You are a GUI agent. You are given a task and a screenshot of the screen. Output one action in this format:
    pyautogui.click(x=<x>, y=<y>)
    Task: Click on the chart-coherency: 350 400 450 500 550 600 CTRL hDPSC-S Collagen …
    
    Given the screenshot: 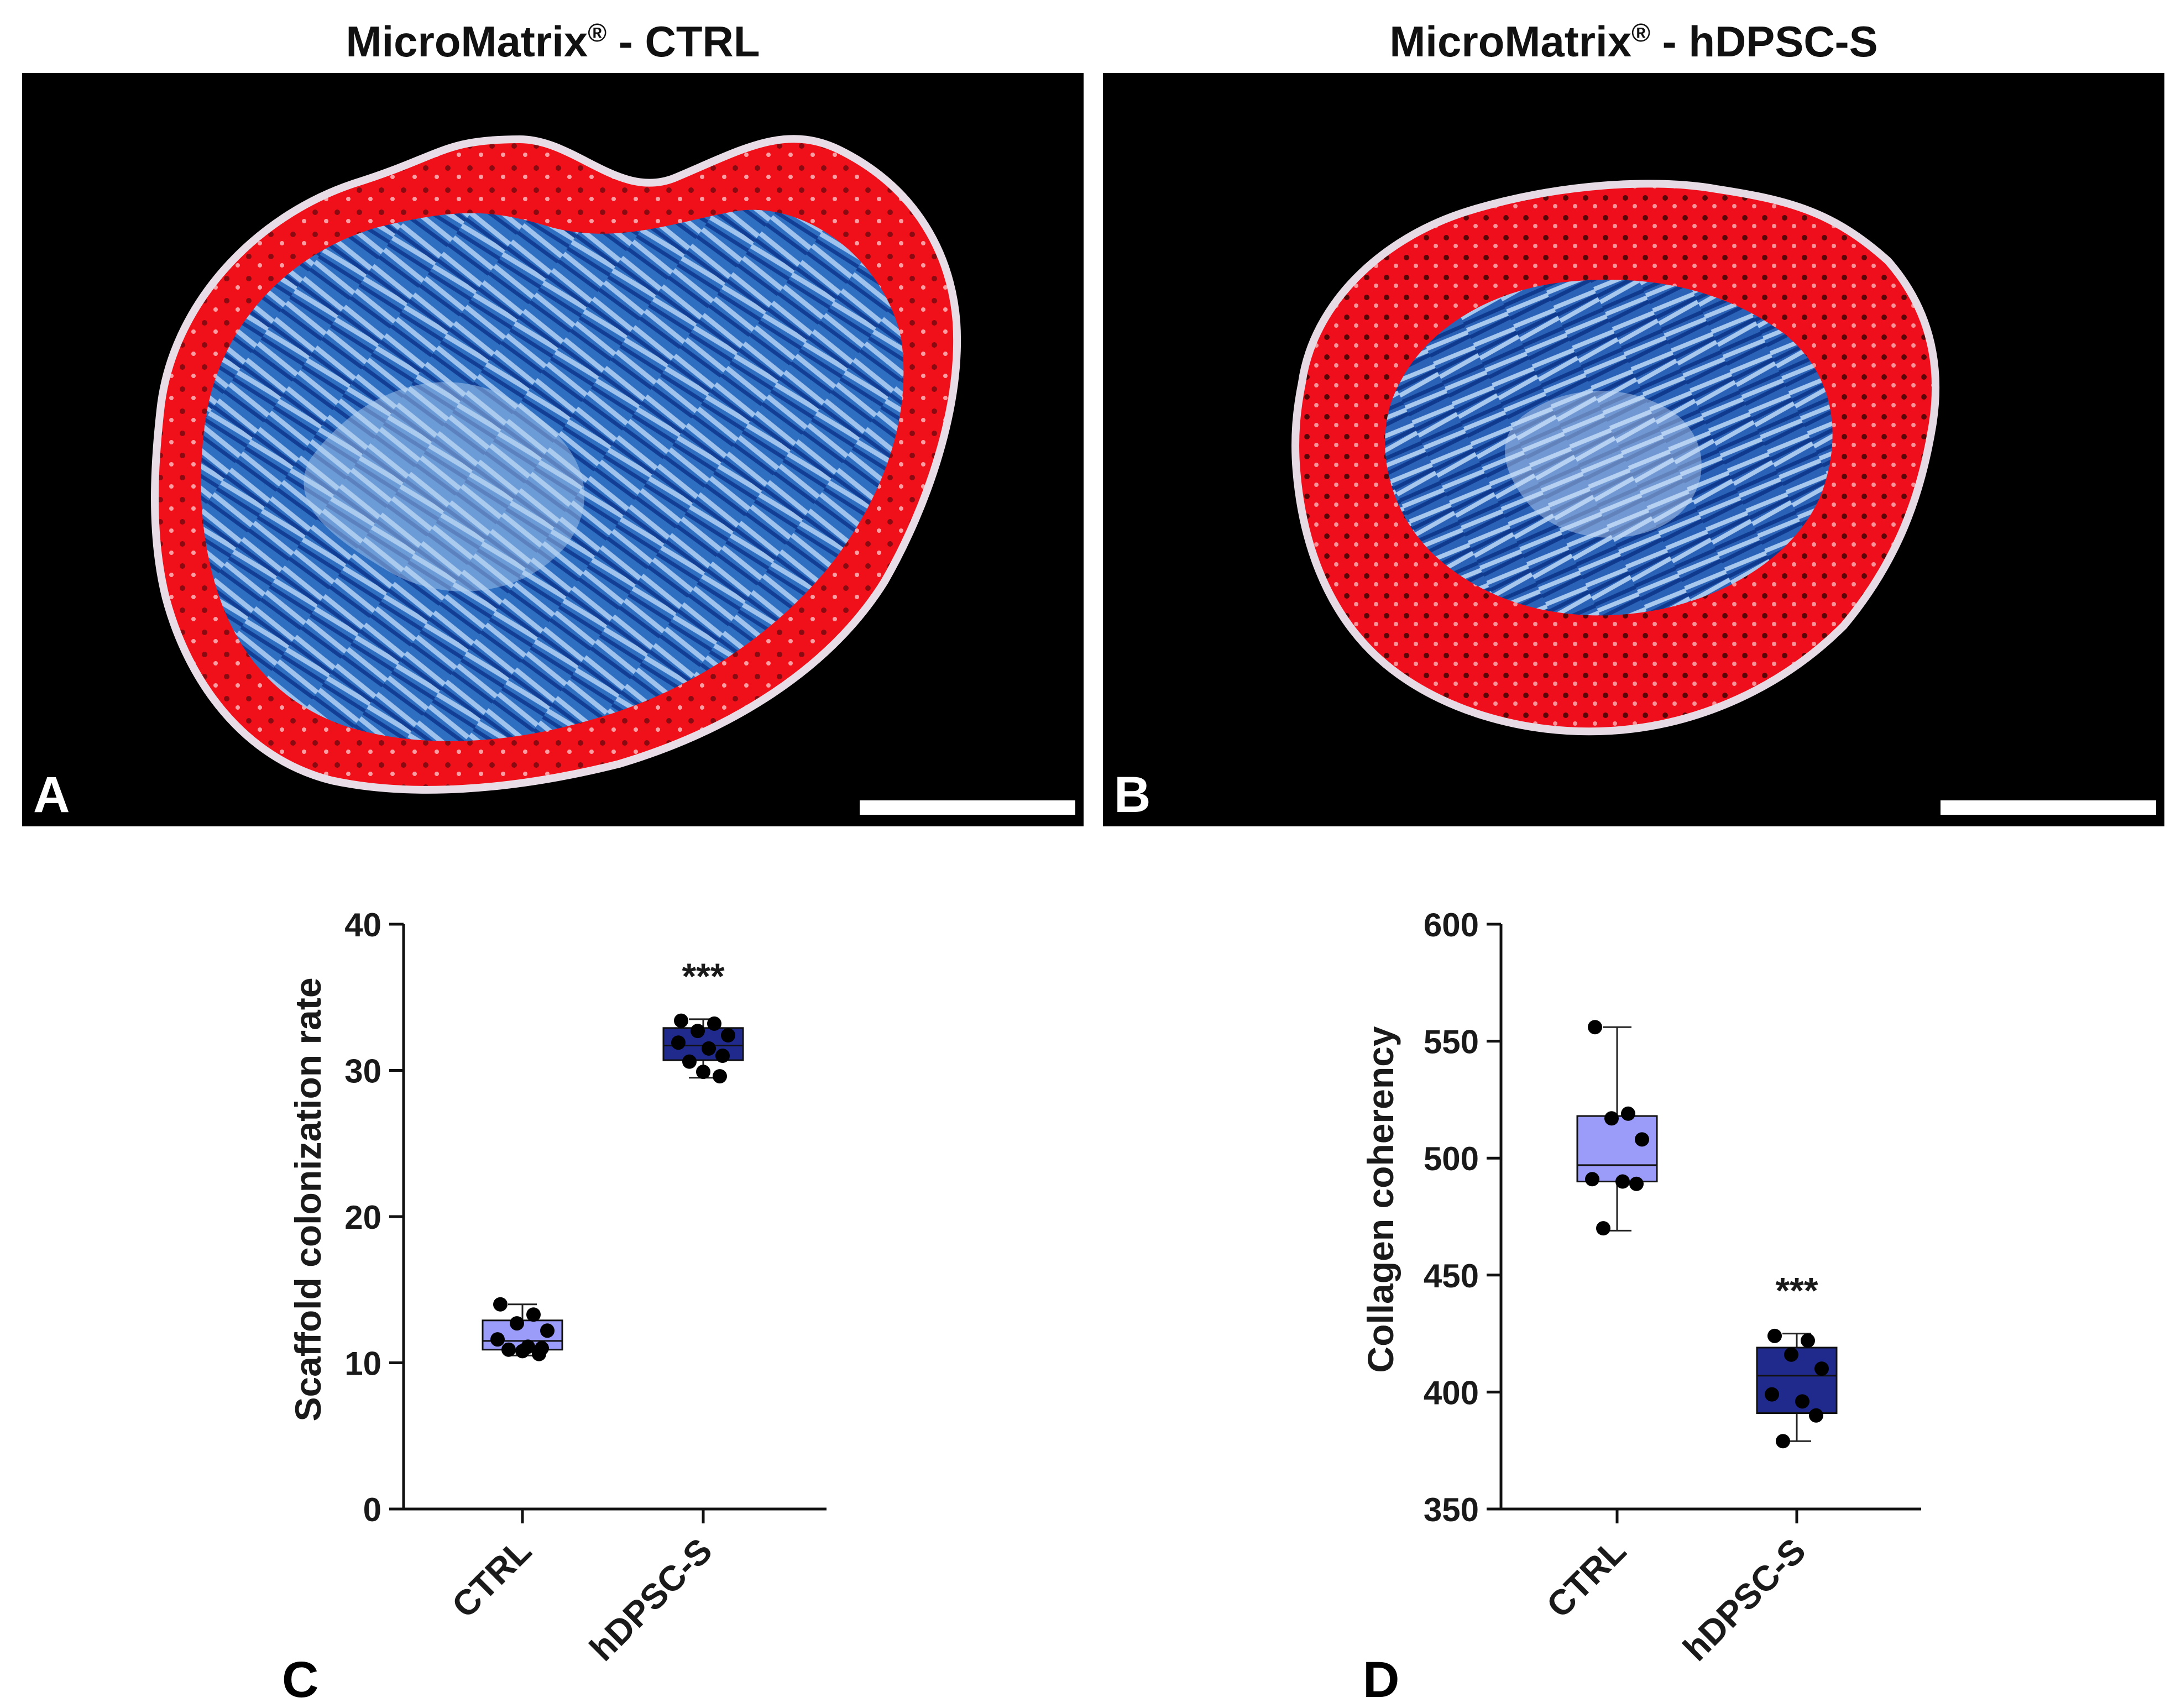 What is the action you would take?
    pyautogui.click(x=1640, y=1307)
    